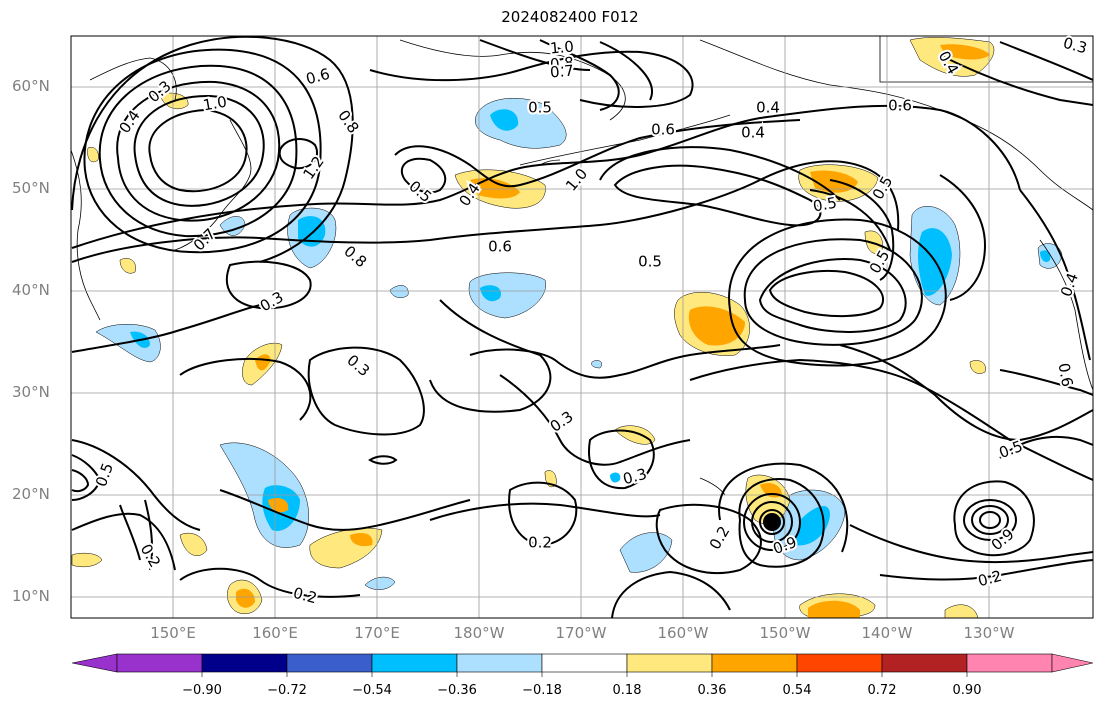 Image resolution: width=1105 pixels, height=712 pixels. What do you see at coordinates (797, 690) in the screenshot?
I see `colorbar-tick-label: 0.54` at bounding box center [797, 690].